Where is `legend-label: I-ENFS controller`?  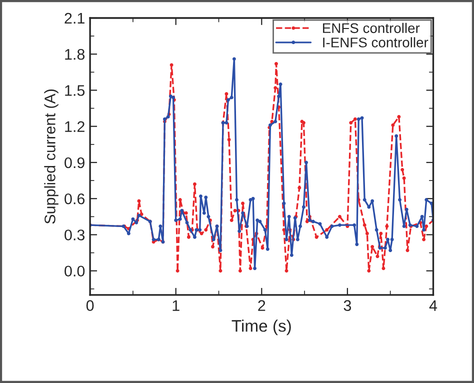 legend-label: I-ENFS controller is located at coordinates (375, 42).